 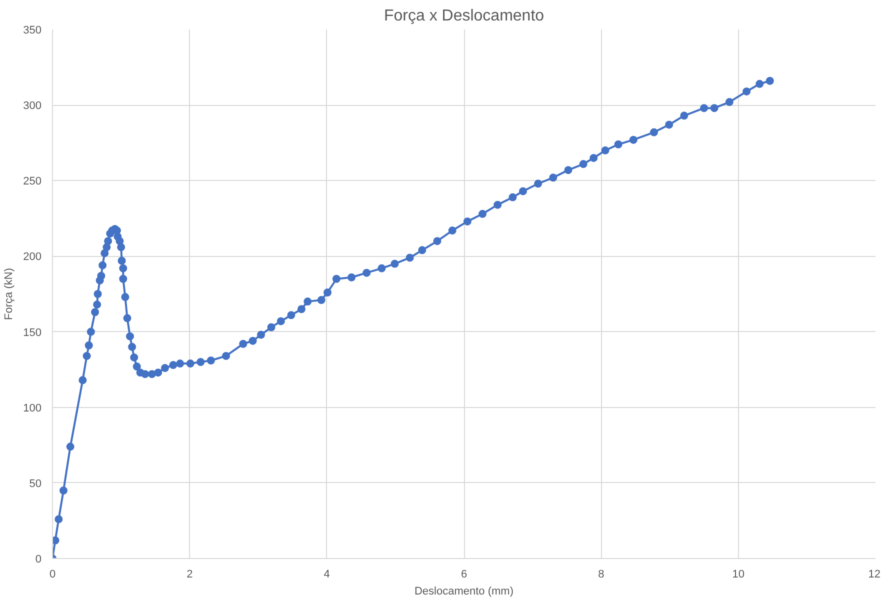 What do you see at coordinates (327, 574) in the screenshot?
I see `x-tick-label: 4` at bounding box center [327, 574].